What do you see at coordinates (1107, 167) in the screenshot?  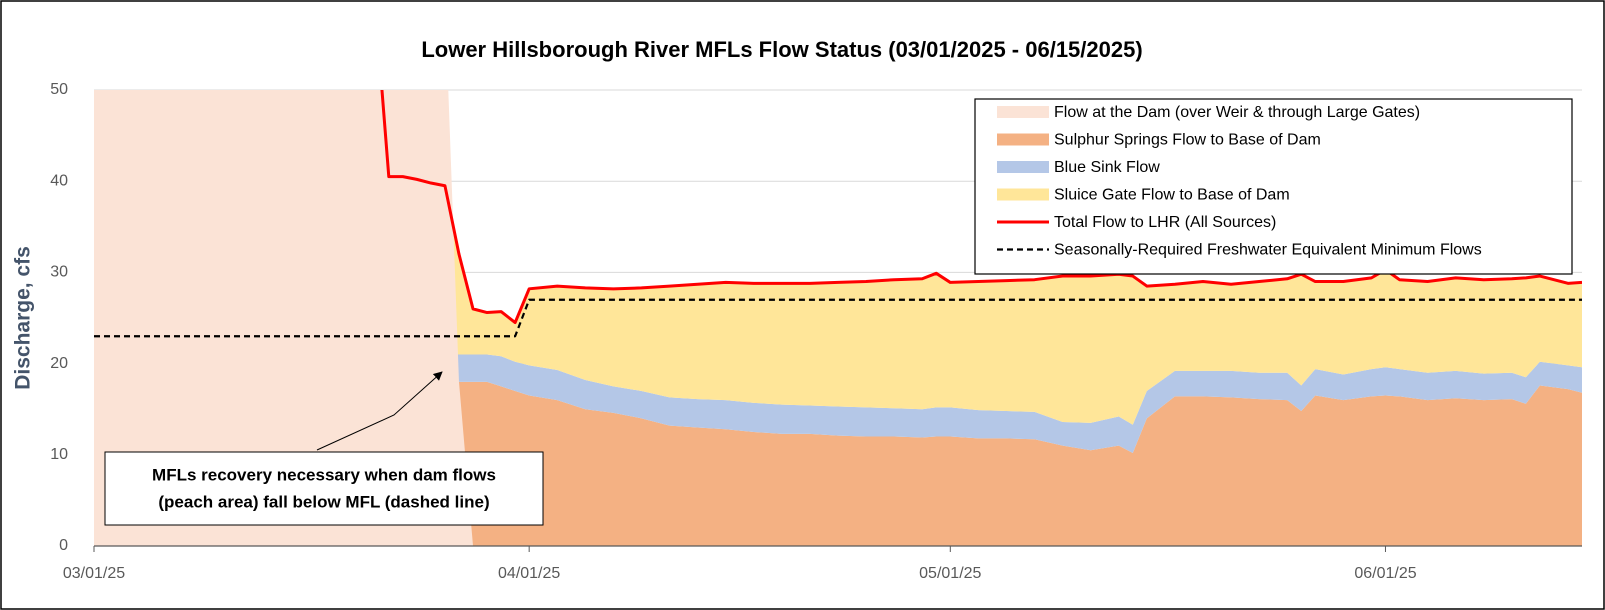 I see `legend-label: Blue Sink Flow` at bounding box center [1107, 167].